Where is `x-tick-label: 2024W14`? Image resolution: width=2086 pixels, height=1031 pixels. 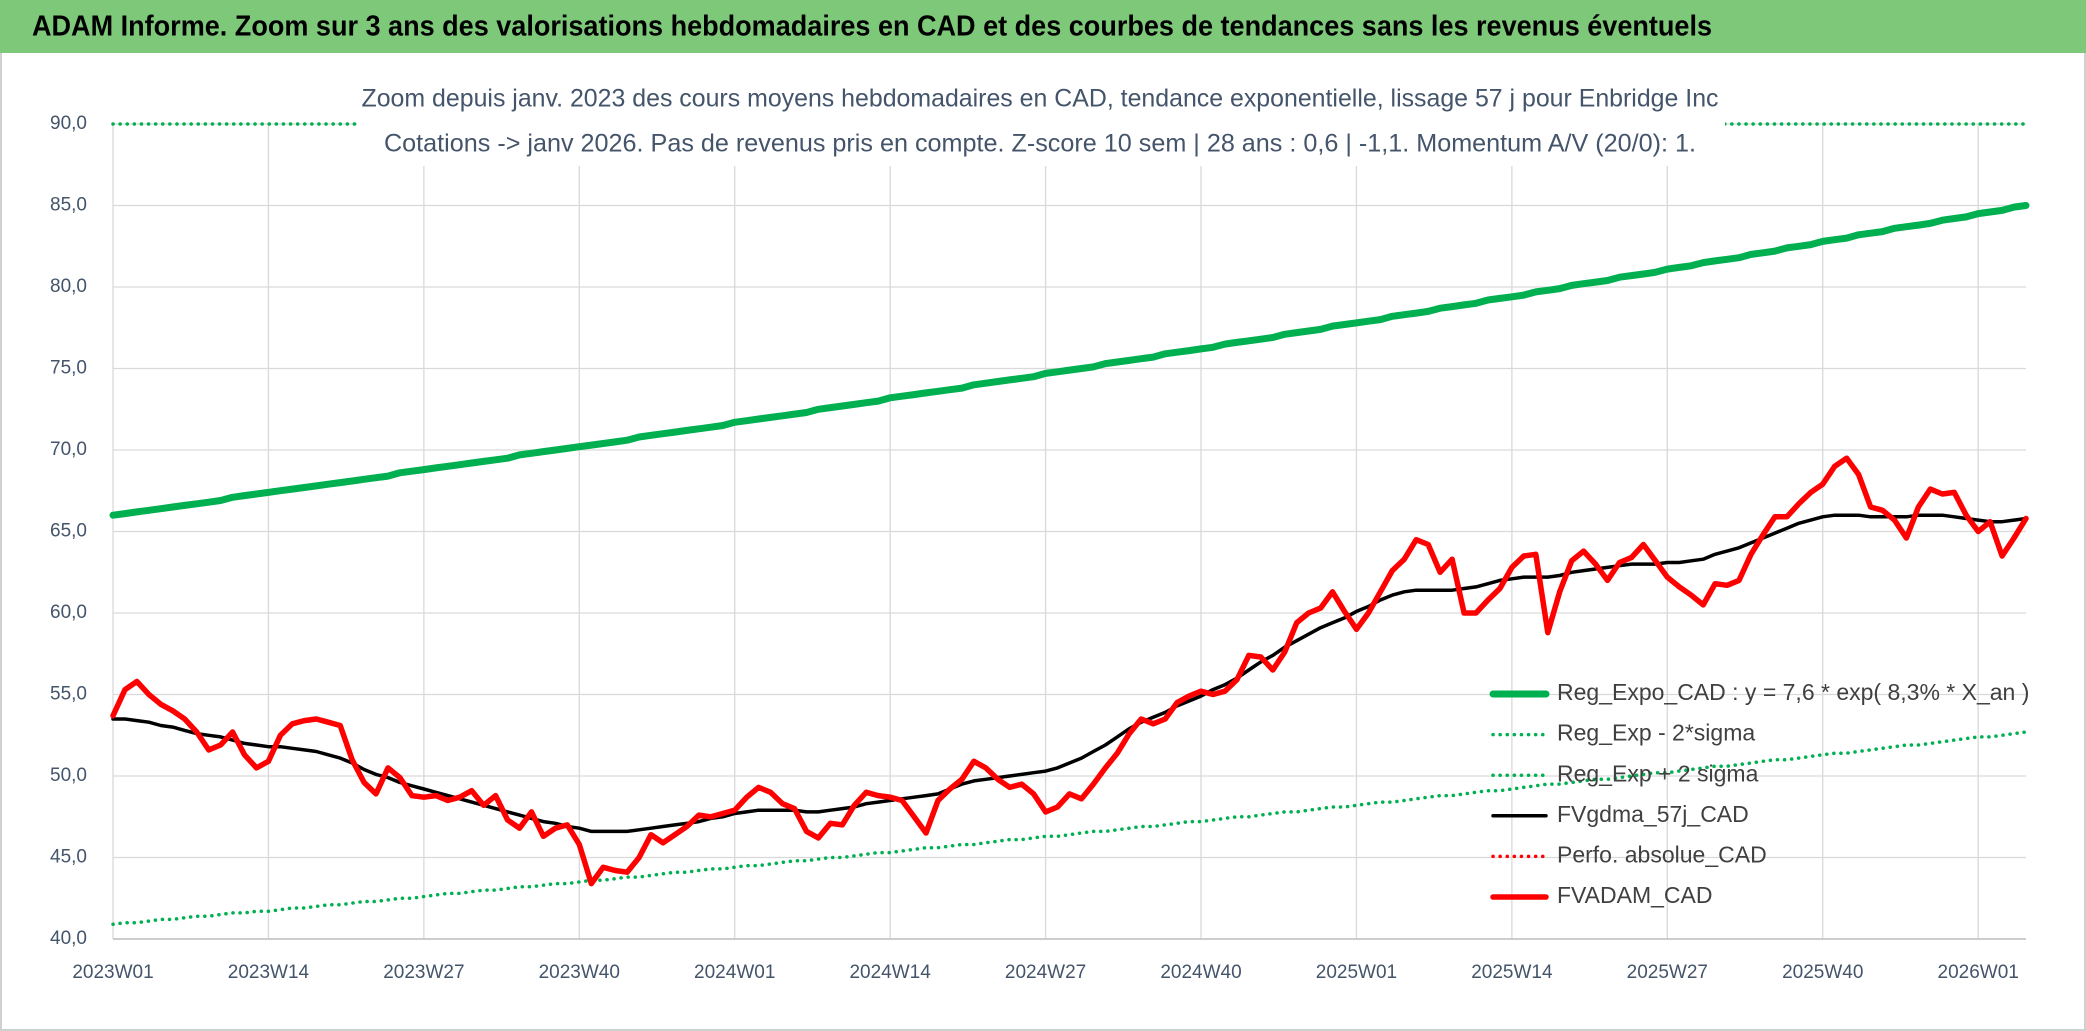
x-tick-label: 2024W14 is located at coordinates (890, 972).